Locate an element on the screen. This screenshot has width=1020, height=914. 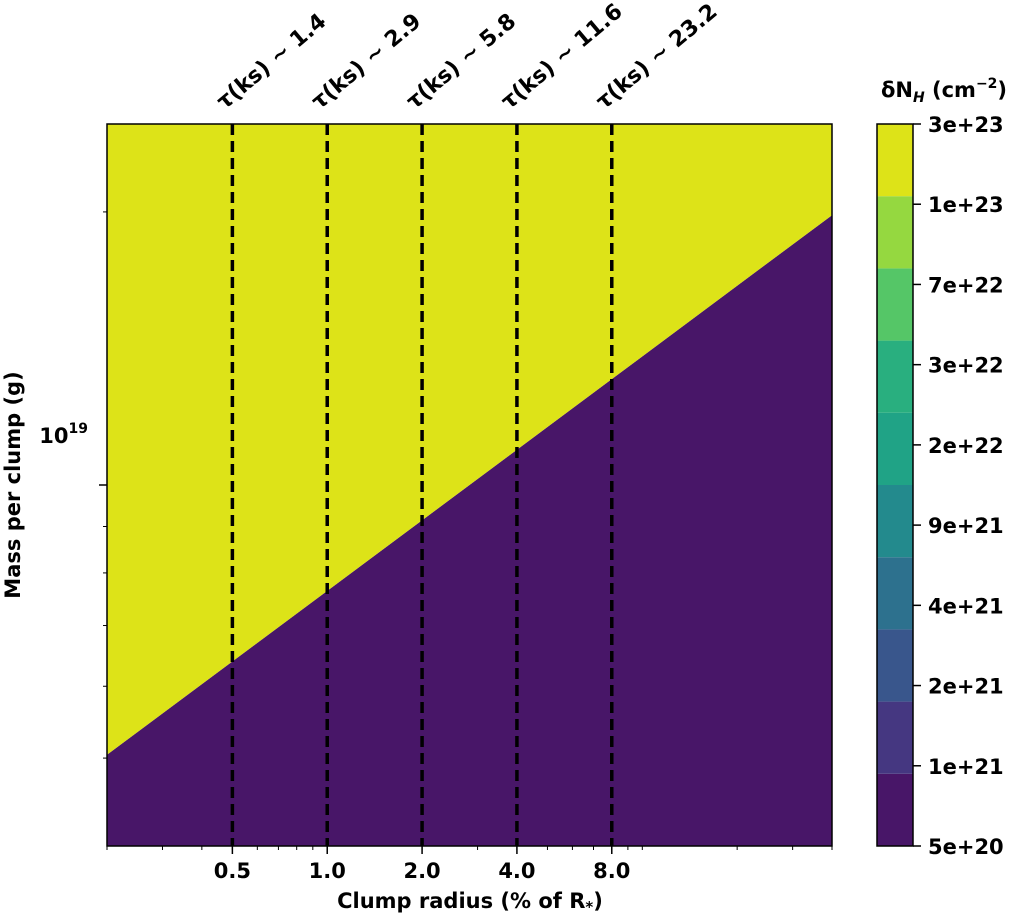
colorbar-tick-label-3: 4e+21 is located at coordinates (966, 606).